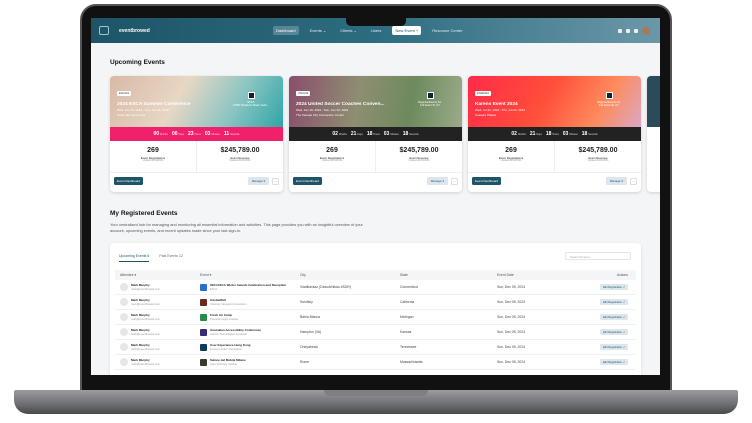 Image resolution: width=752 pixels, height=423 pixels. I want to click on nav-clients: Clients ⌄, so click(348, 30).